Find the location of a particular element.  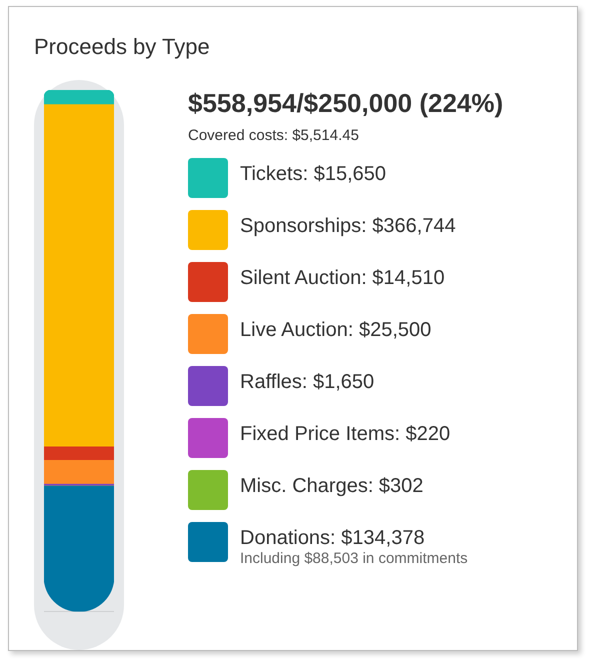

legend-label: Tickets: $15,650 is located at coordinates (313, 174).